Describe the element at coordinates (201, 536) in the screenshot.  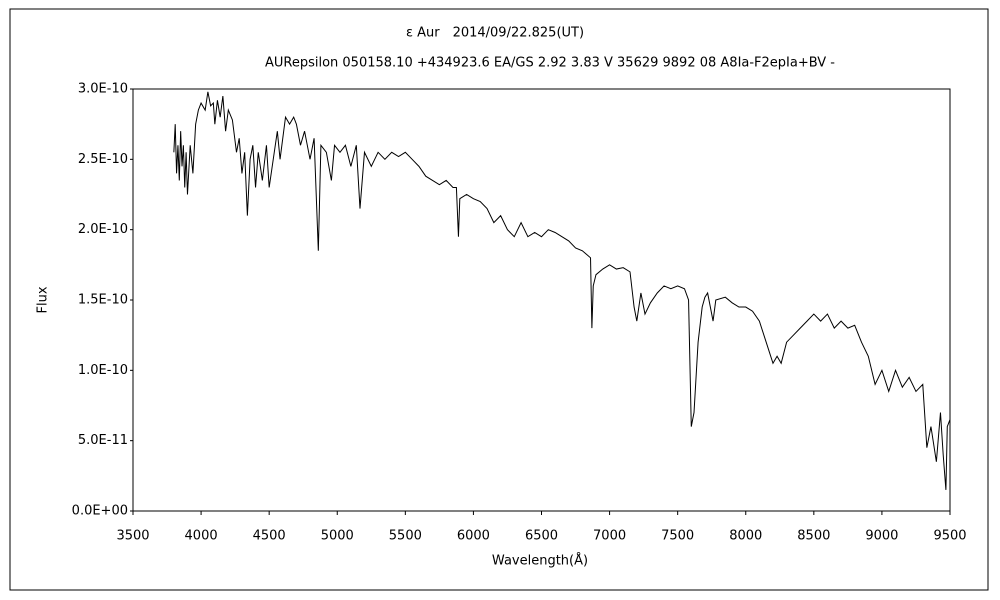
I see `x-tick-label: 4000` at that location.